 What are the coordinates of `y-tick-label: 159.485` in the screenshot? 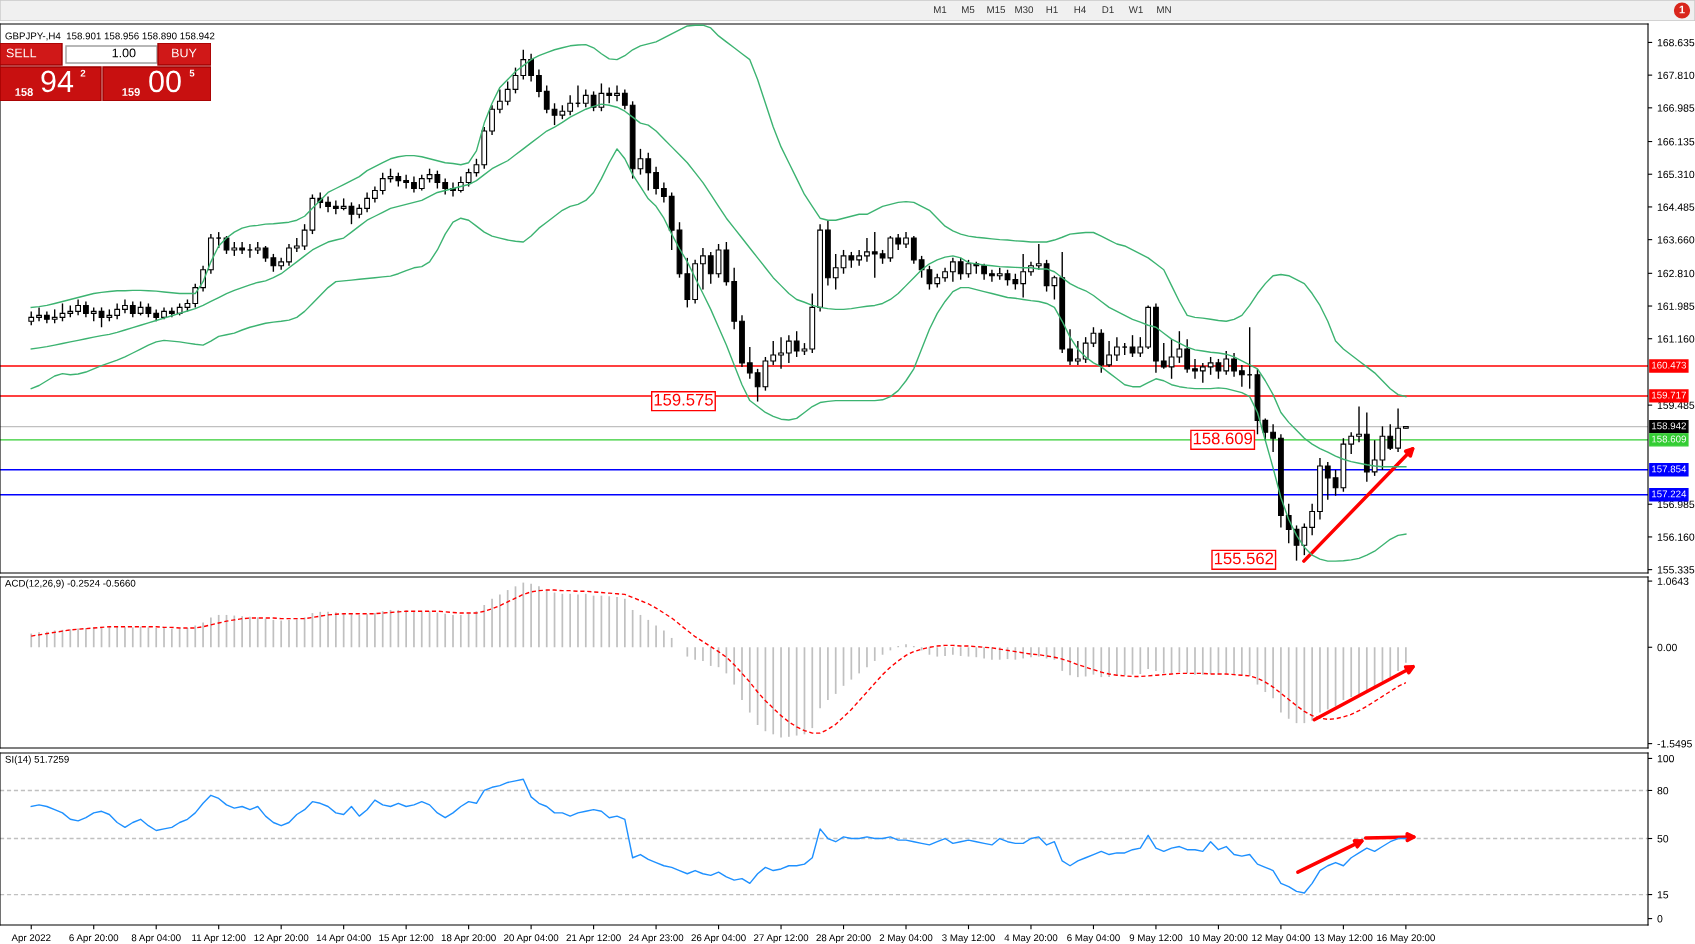 It's located at (1676, 405).